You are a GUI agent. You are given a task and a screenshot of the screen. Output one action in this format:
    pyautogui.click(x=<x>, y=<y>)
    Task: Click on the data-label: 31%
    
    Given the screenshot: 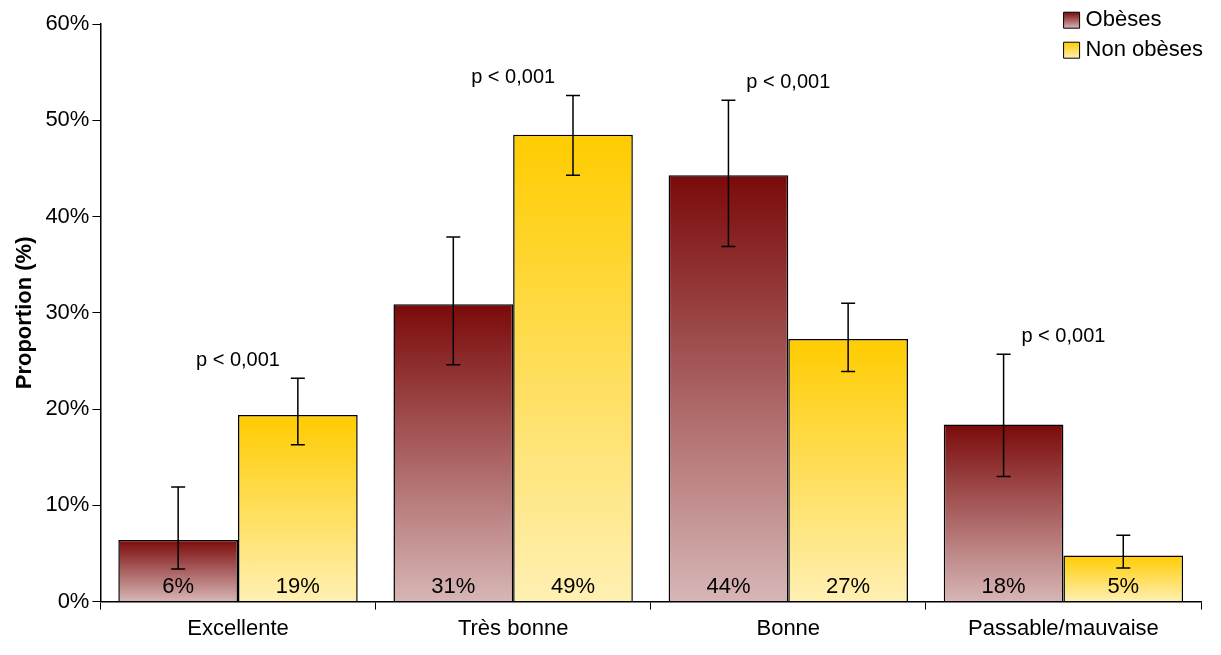 What is the action you would take?
    pyautogui.click(x=453, y=585)
    